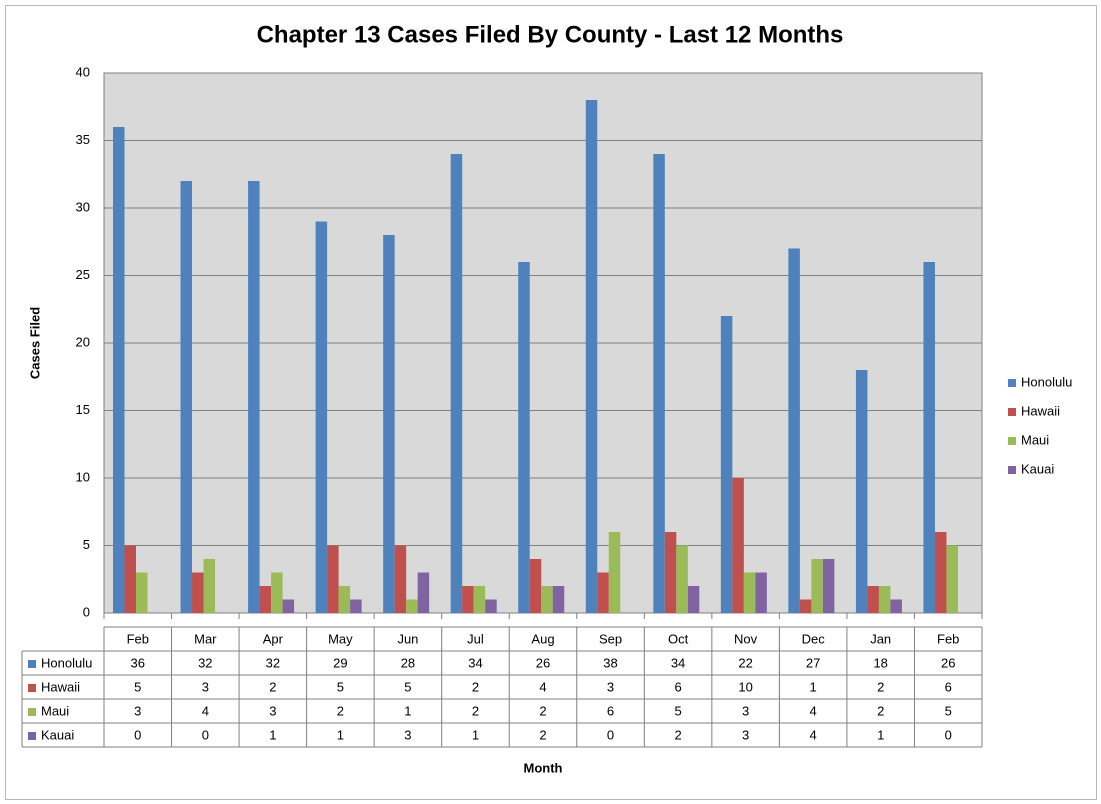 Image resolution: width=1101 pixels, height=804 pixels. Describe the element at coordinates (60, 686) in the screenshot. I see `table-series-label: Hawaii` at that location.